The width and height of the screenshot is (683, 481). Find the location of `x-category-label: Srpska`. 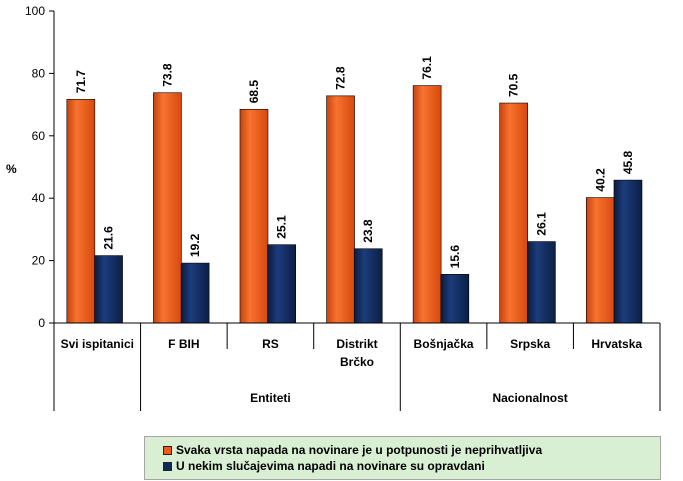

x-category-label: Srpska is located at coordinates (530, 344).